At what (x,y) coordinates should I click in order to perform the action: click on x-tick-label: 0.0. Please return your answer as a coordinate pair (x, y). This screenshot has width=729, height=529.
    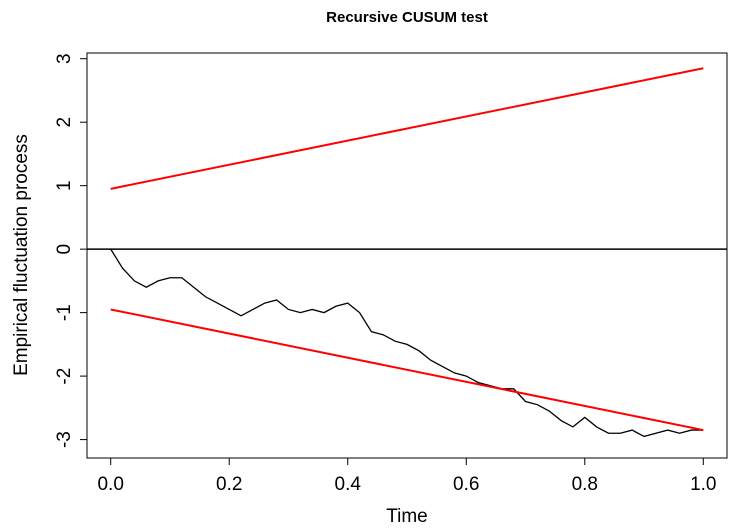
    Looking at the image, I should click on (110, 484).